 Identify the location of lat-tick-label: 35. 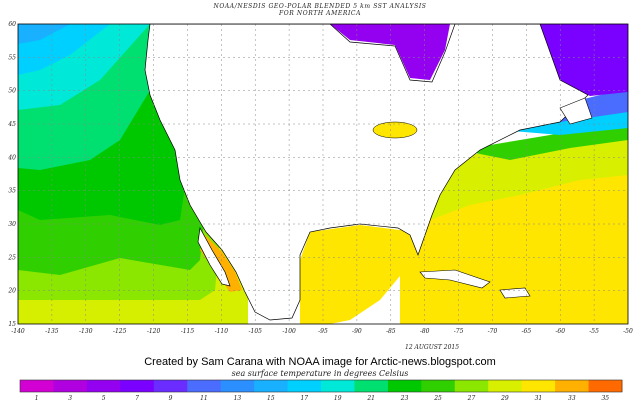
(12, 191).